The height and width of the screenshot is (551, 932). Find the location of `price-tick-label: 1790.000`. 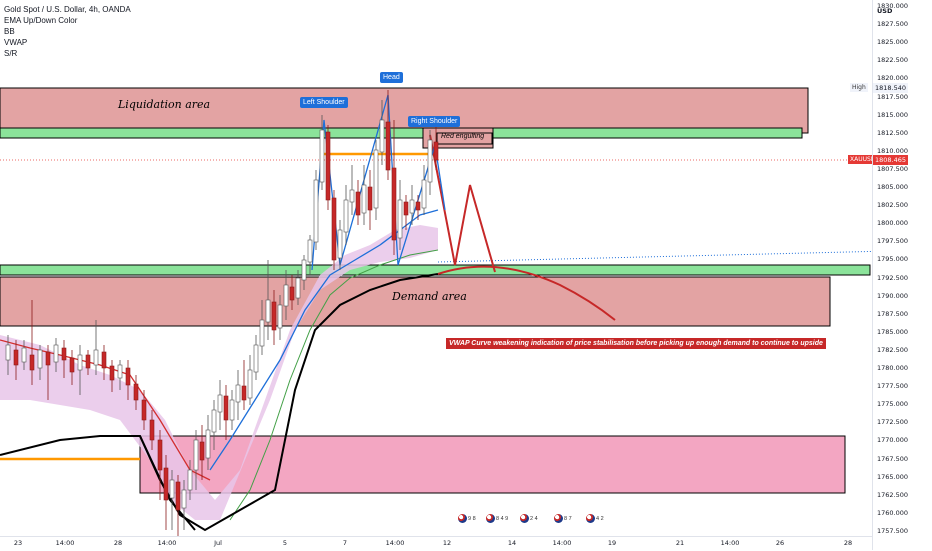

price-tick-label: 1790.000 is located at coordinates (893, 295).